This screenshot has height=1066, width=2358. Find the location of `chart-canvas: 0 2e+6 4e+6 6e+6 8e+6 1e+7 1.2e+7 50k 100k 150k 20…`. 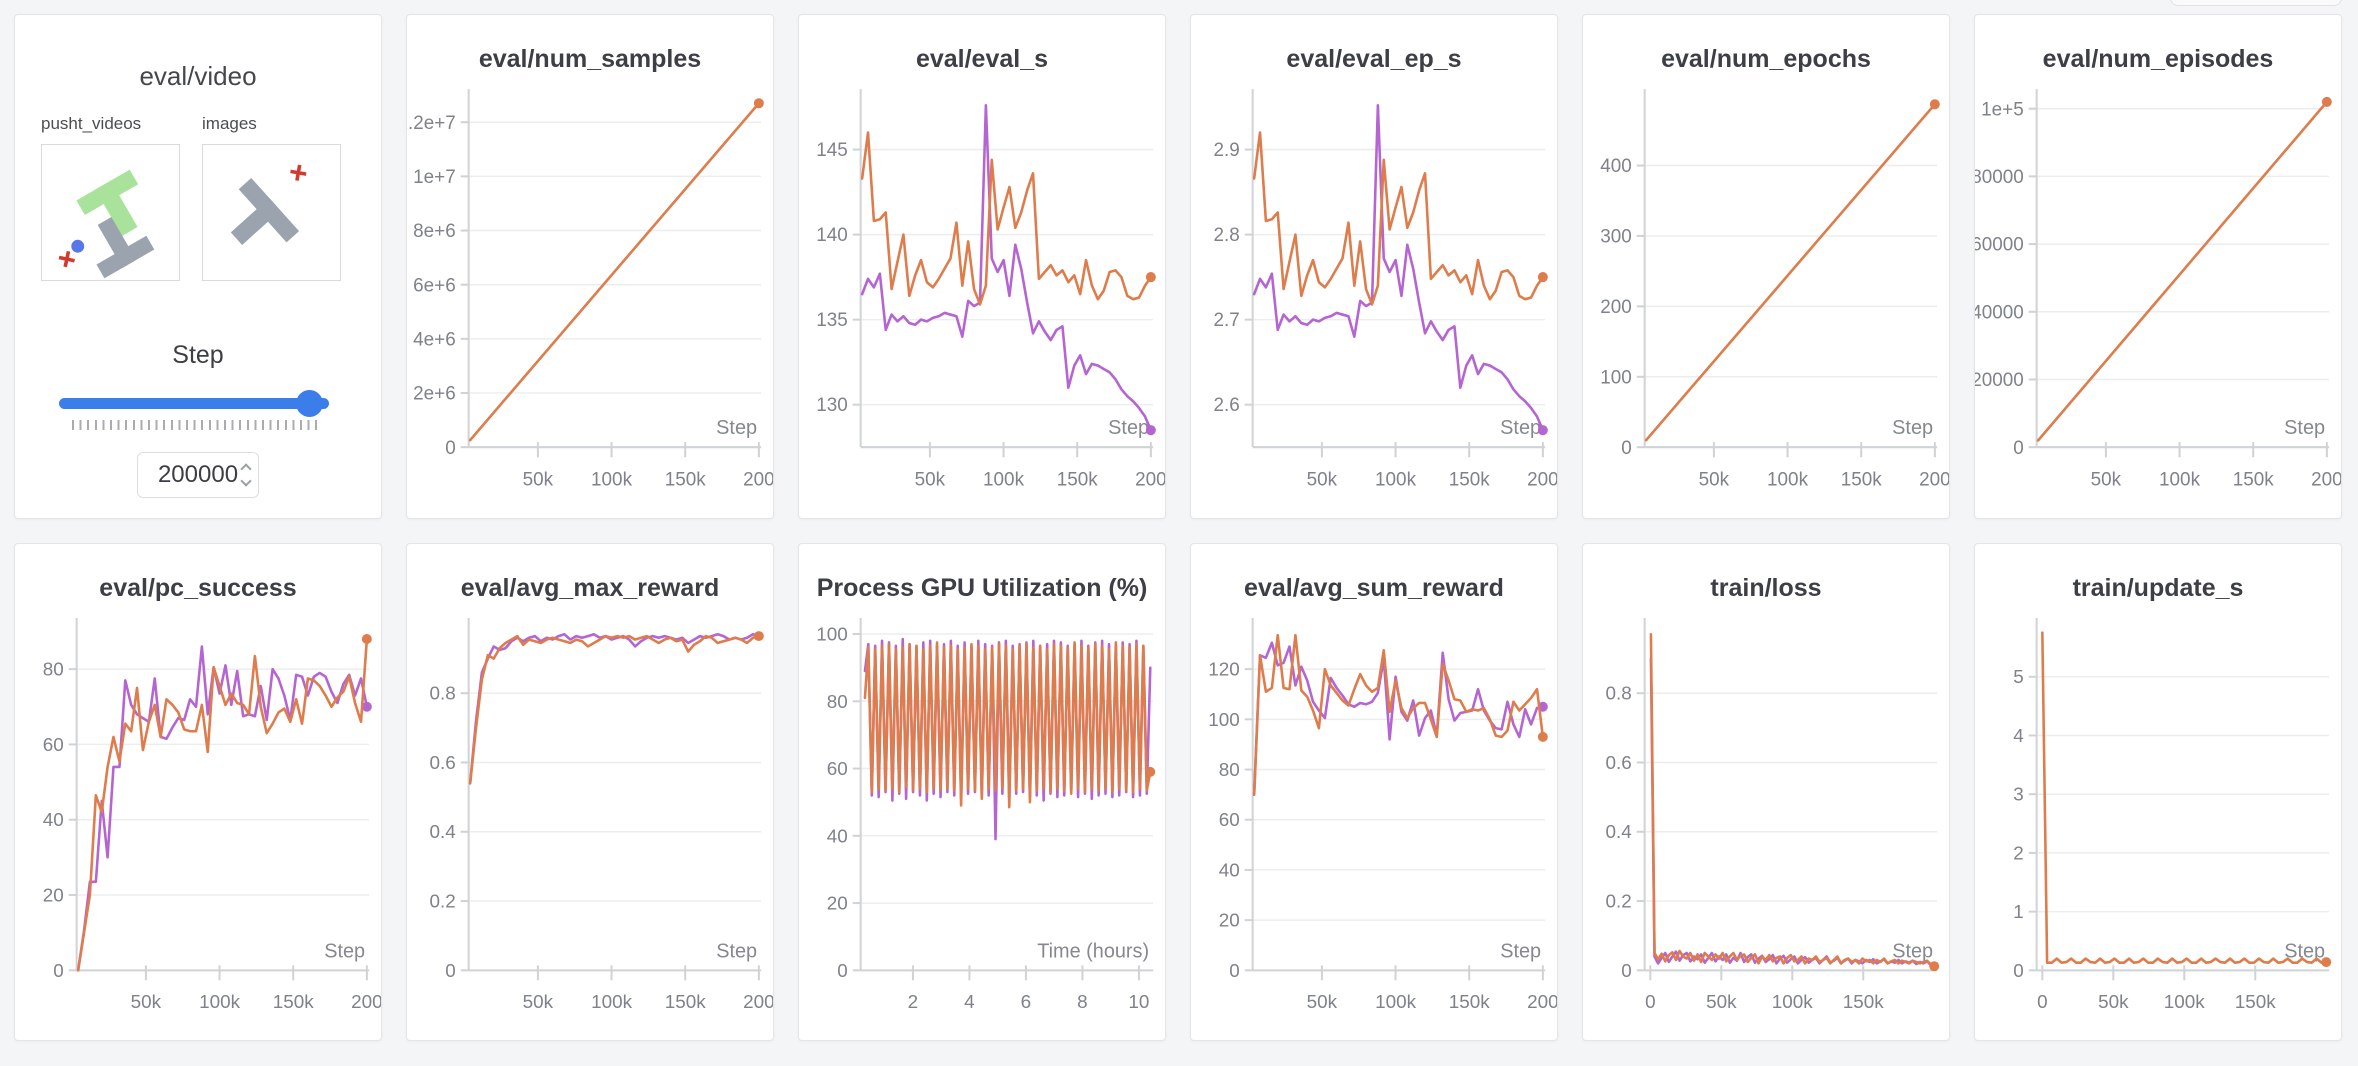

chart-canvas: 0 2e+6 4e+6 6e+6 8e+6 1e+7 1.2e+7 50k 100k 150k 20… is located at coordinates (590, 300).